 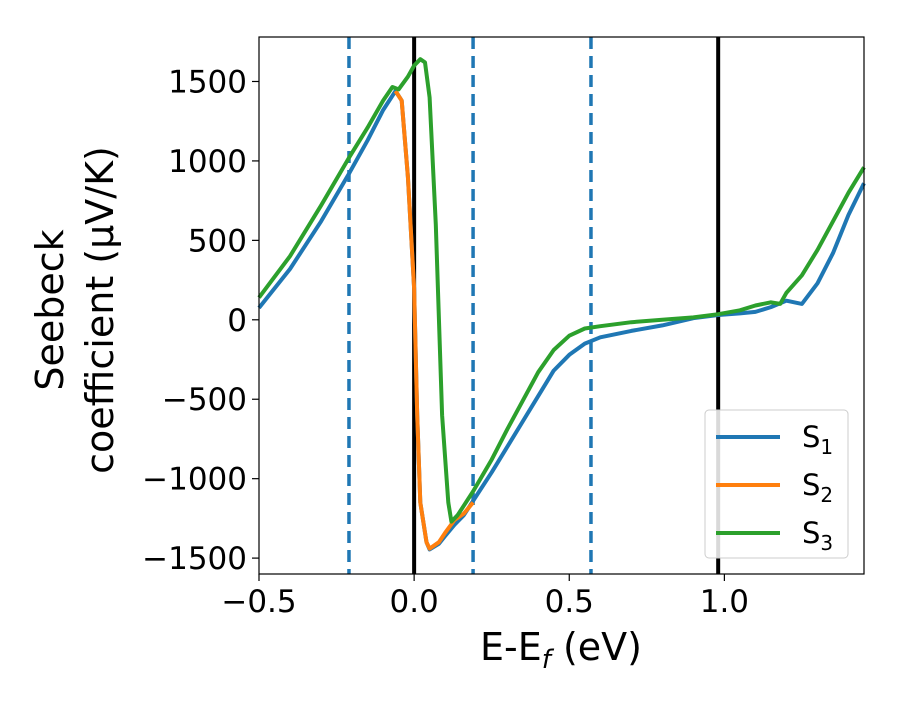 What do you see at coordinates (413, 602) in the screenshot?
I see `x-tick-label: 0.0` at bounding box center [413, 602].